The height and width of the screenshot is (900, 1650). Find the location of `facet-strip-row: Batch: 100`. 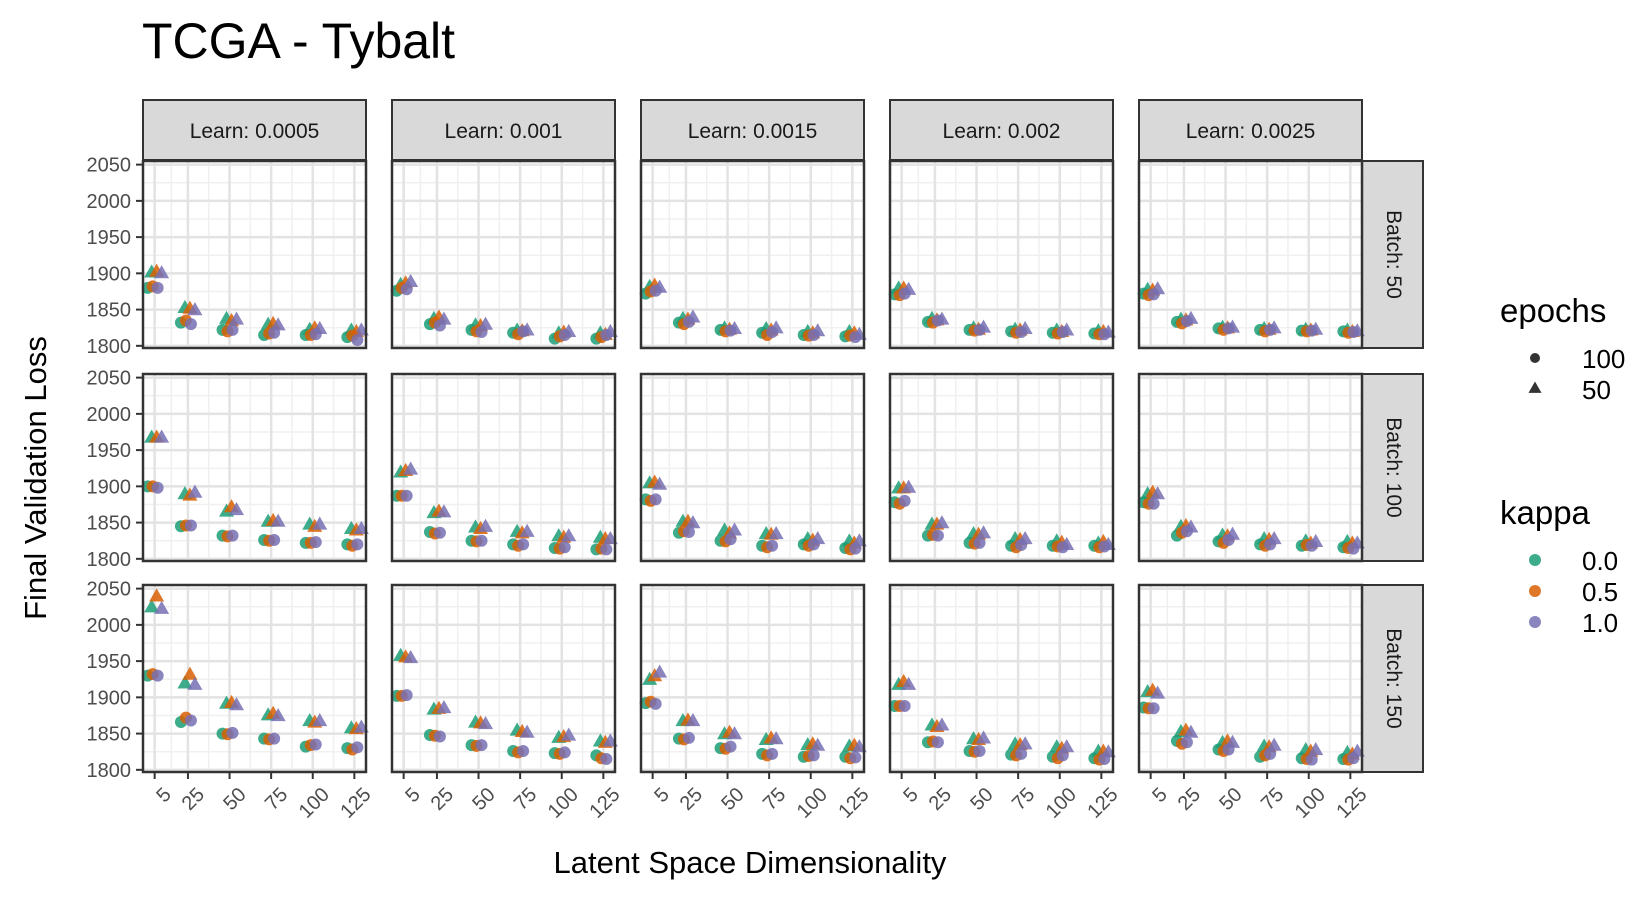

facet-strip-row: Batch: 100 is located at coordinates (1392, 467).